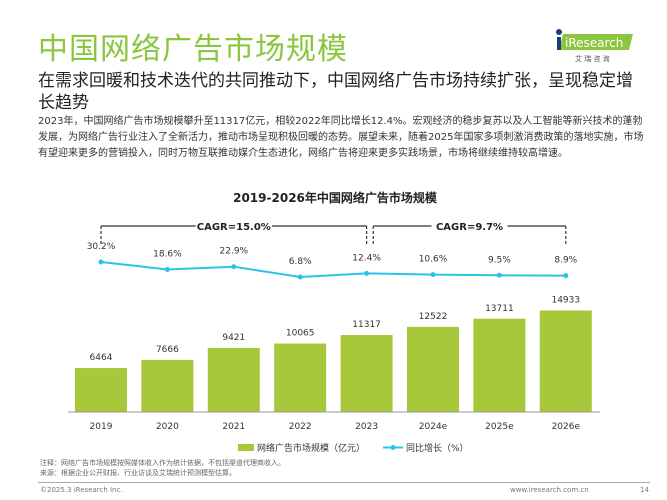 This screenshot has width=667, height=500. What do you see at coordinates (233, 338) in the screenshot?
I see `bar-value-label: 9421` at bounding box center [233, 338].